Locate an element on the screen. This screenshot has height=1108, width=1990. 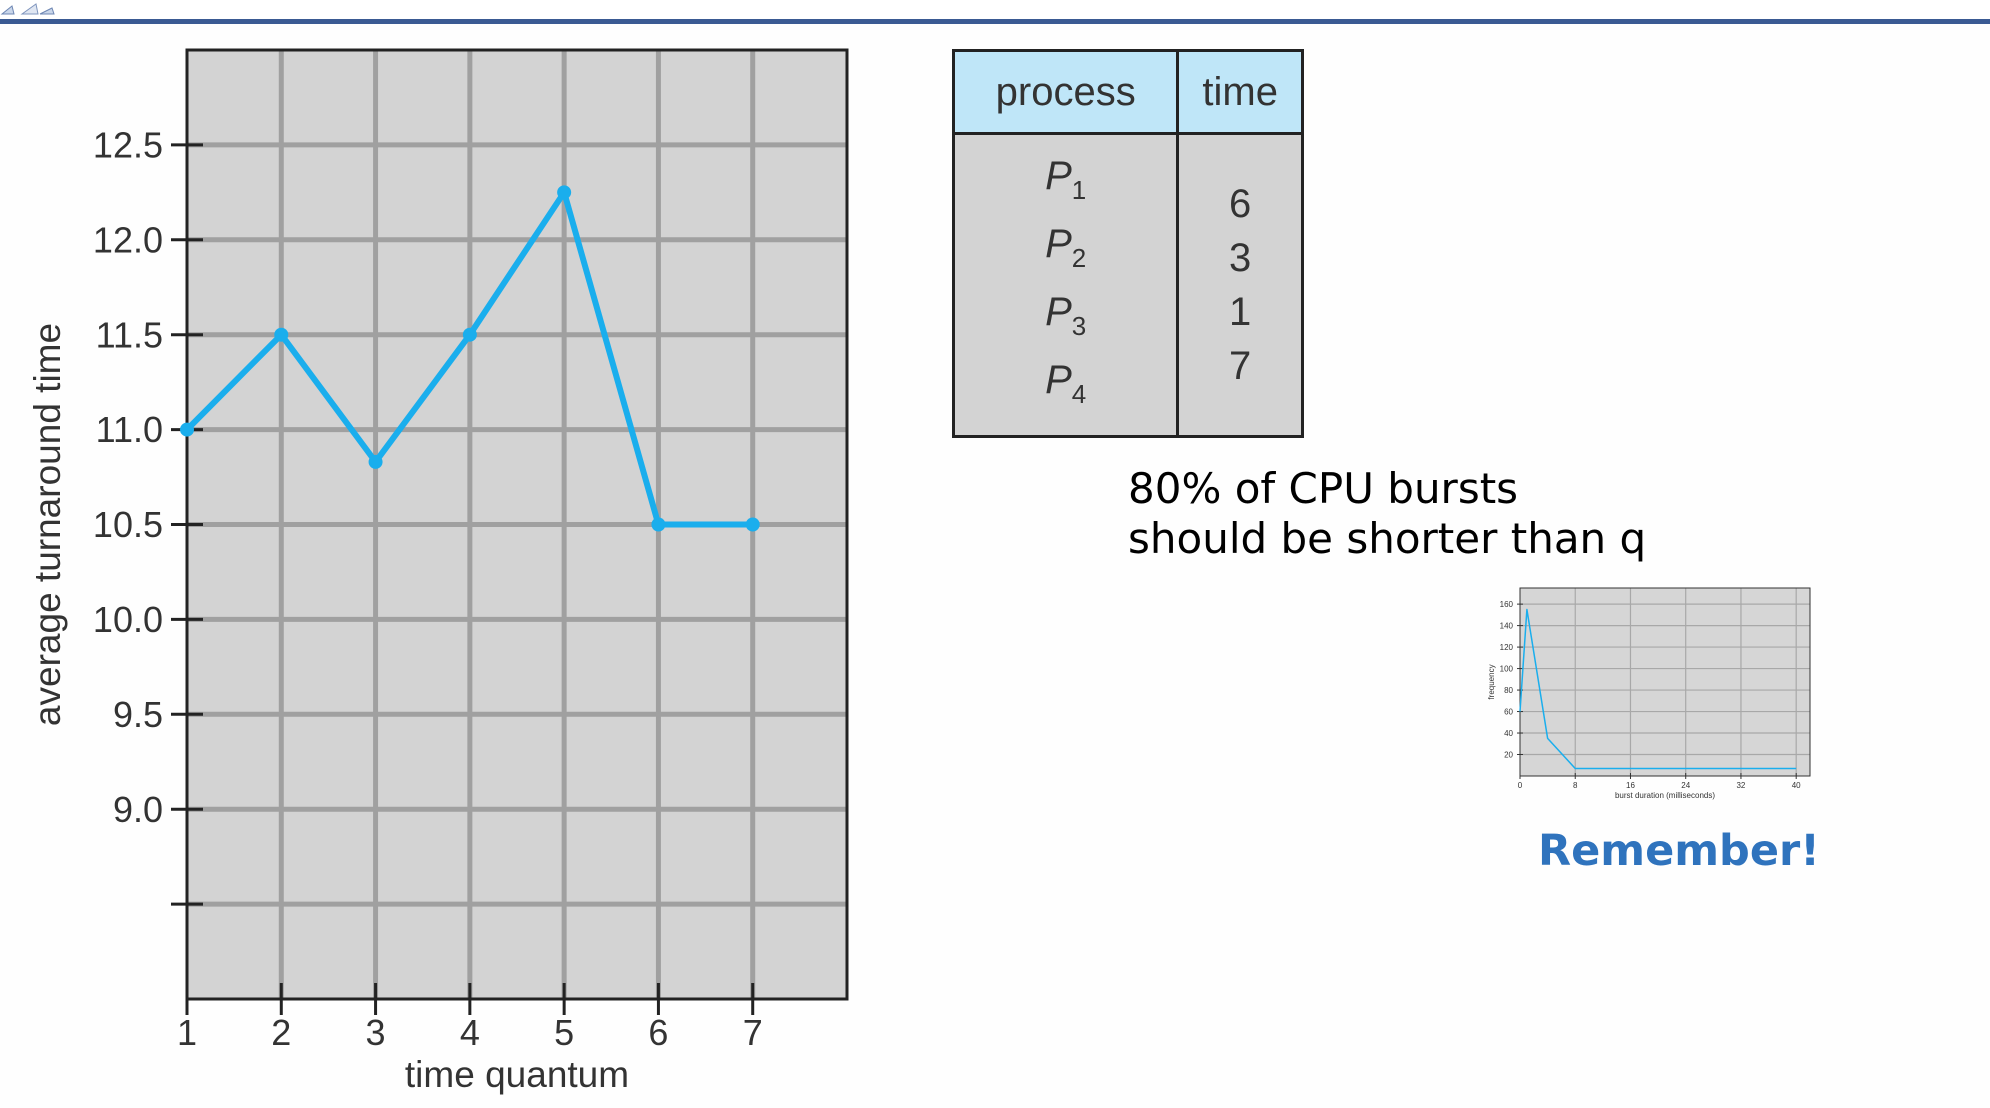
table-cell-process: P4 is located at coordinates (1066, 383).